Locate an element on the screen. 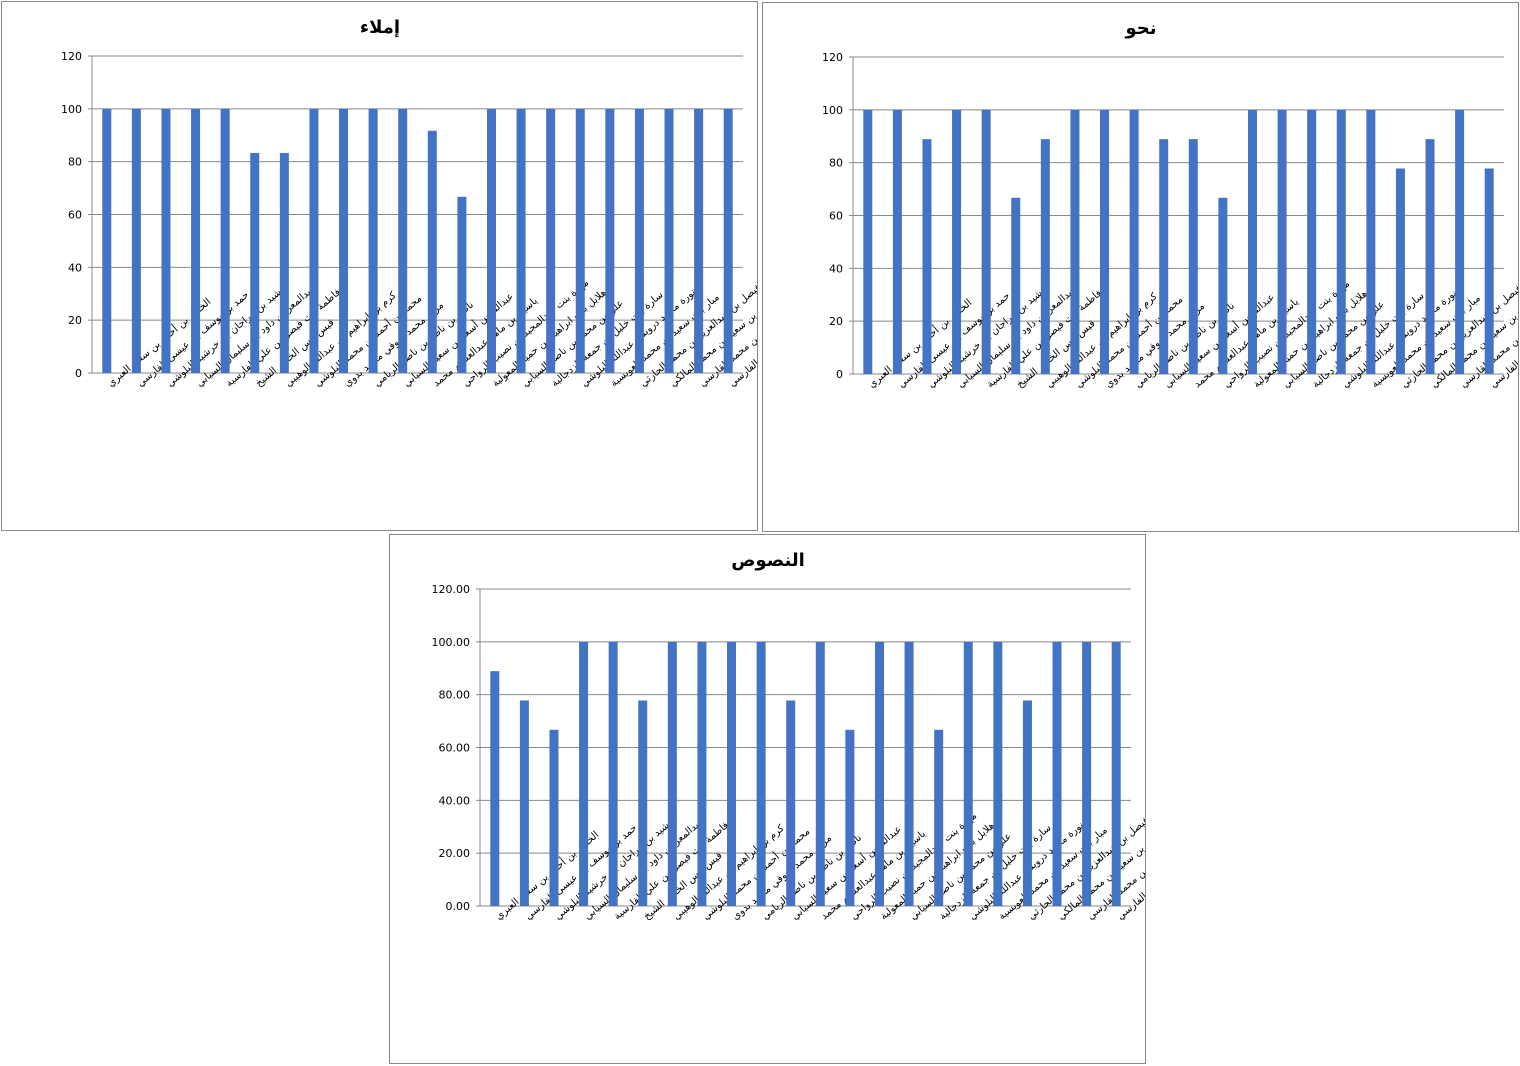 Image resolution: width=1520 pixels, height=1066 pixels. chart-title: إملاء is located at coordinates (380, 27).